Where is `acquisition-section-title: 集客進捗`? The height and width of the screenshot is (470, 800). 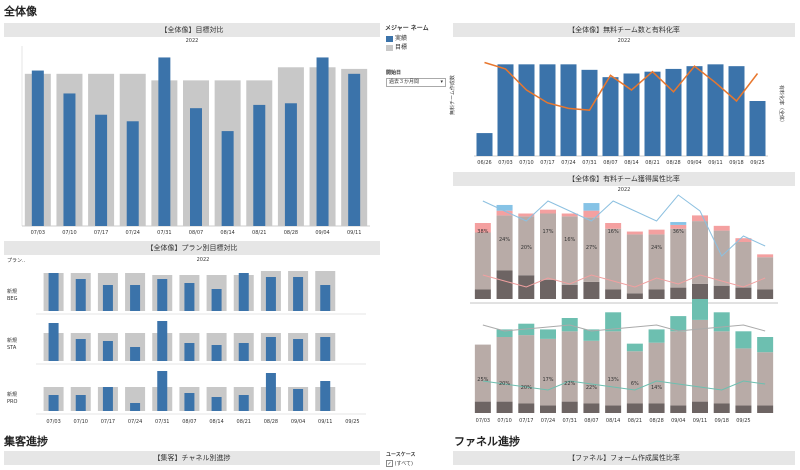
acquisition-section-title: 集客進捗 is located at coordinates (26, 441).